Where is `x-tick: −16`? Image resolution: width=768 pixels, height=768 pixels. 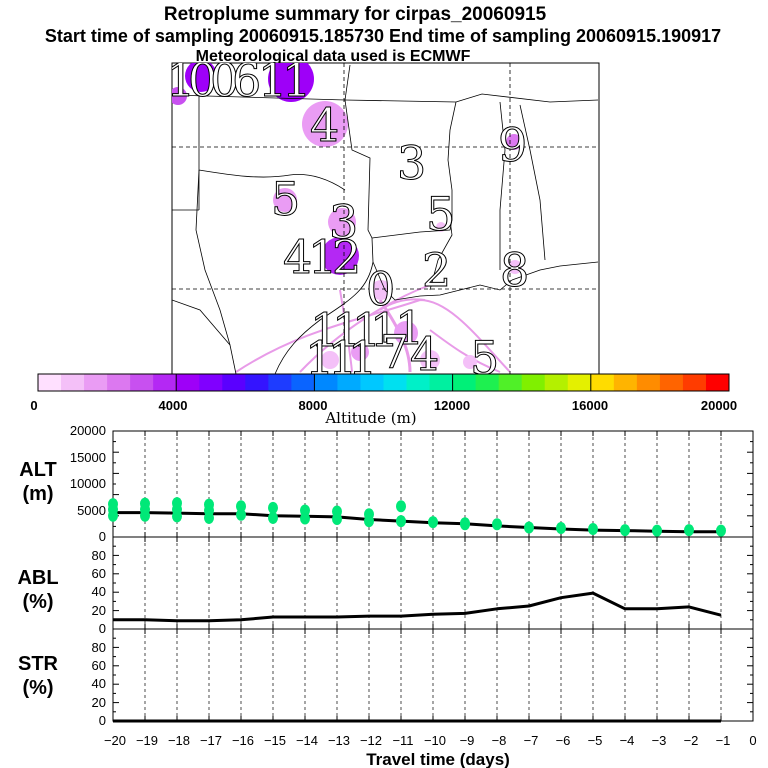
x-tick: −16 is located at coordinates (243, 740).